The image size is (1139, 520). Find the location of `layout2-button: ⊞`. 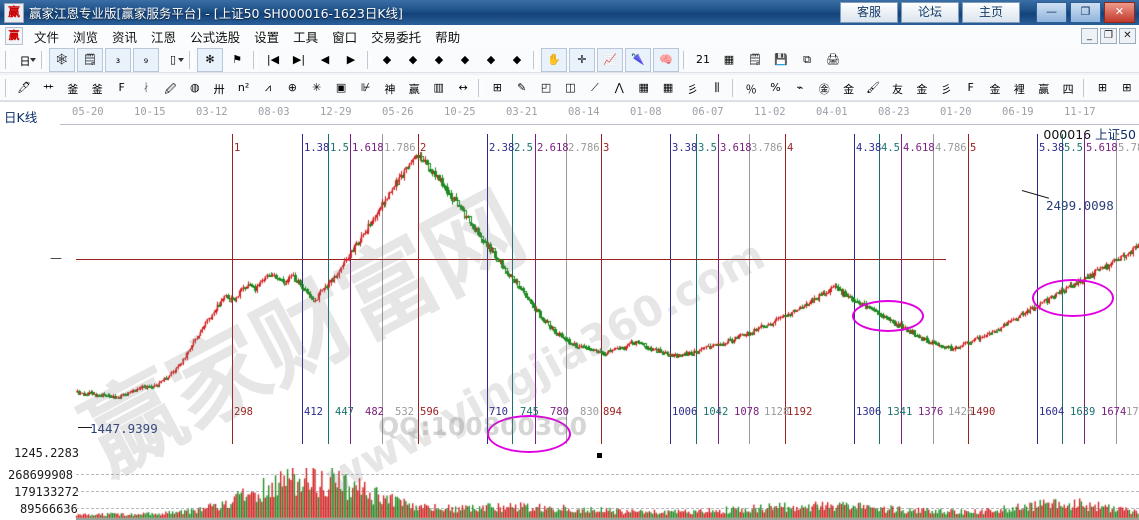

layout2-button: ⊞ is located at coordinates (1127, 88).